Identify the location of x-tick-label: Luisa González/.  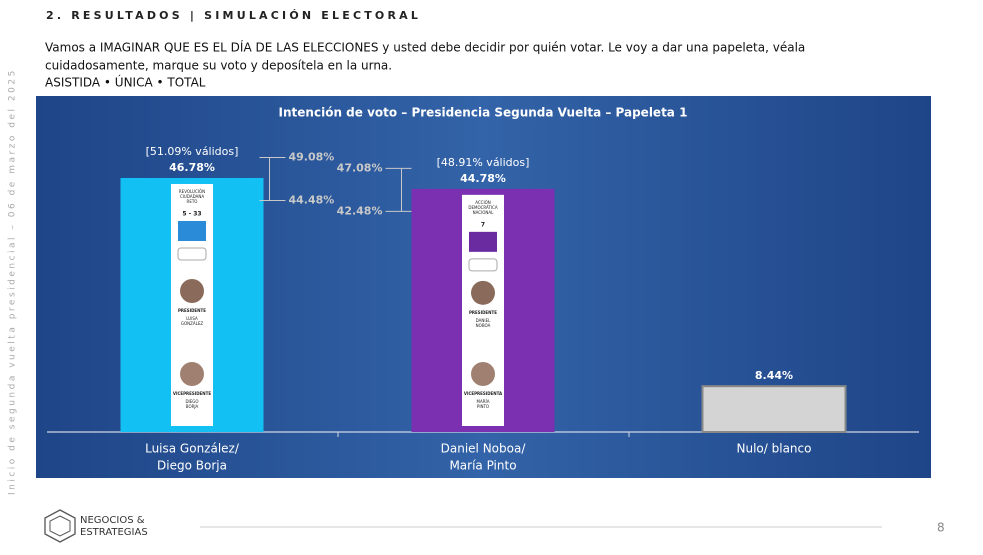
(192, 449).